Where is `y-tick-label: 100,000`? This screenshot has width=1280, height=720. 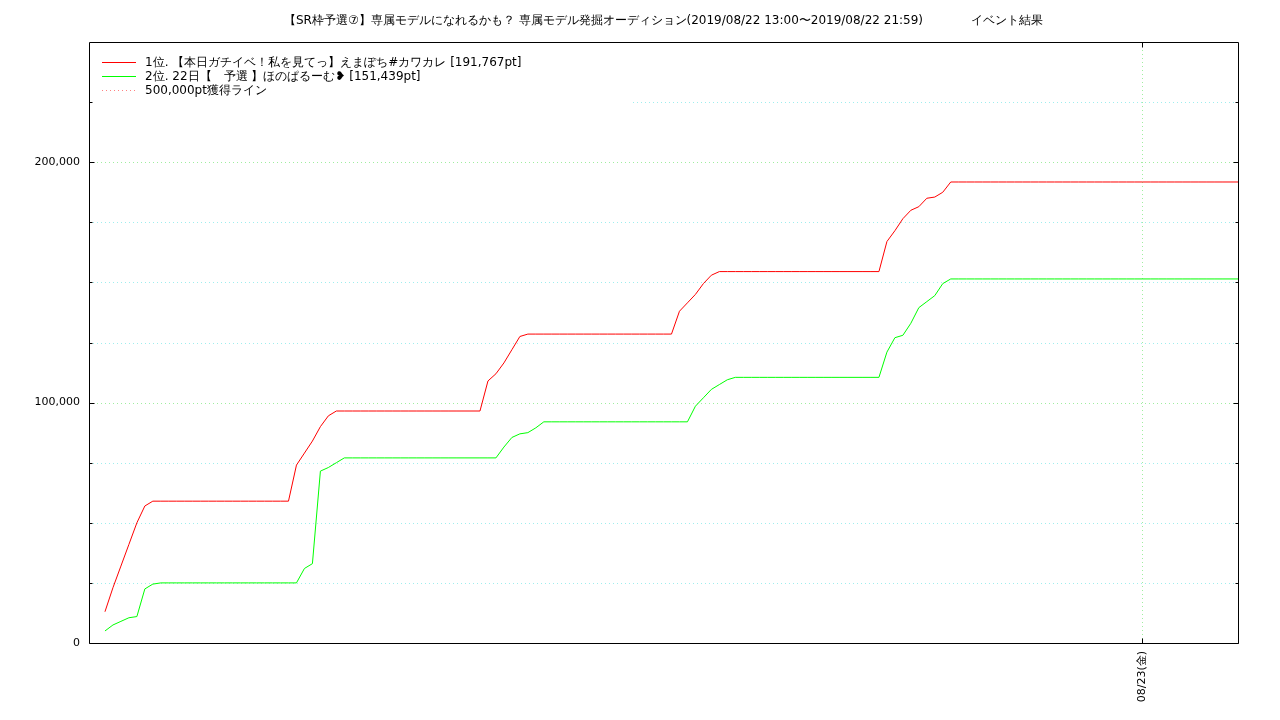
y-tick-label: 100,000 is located at coordinates (57, 402).